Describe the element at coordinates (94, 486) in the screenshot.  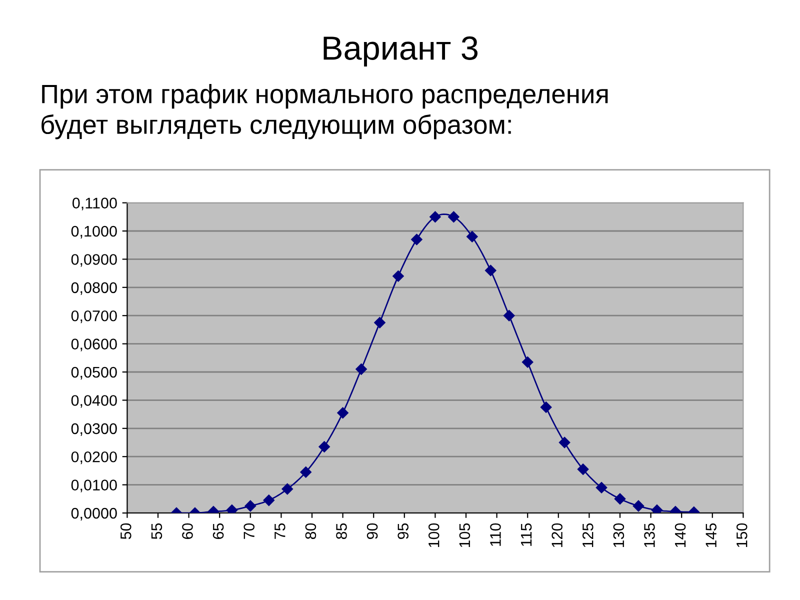
I see `y-tick-label: 0,0100` at that location.